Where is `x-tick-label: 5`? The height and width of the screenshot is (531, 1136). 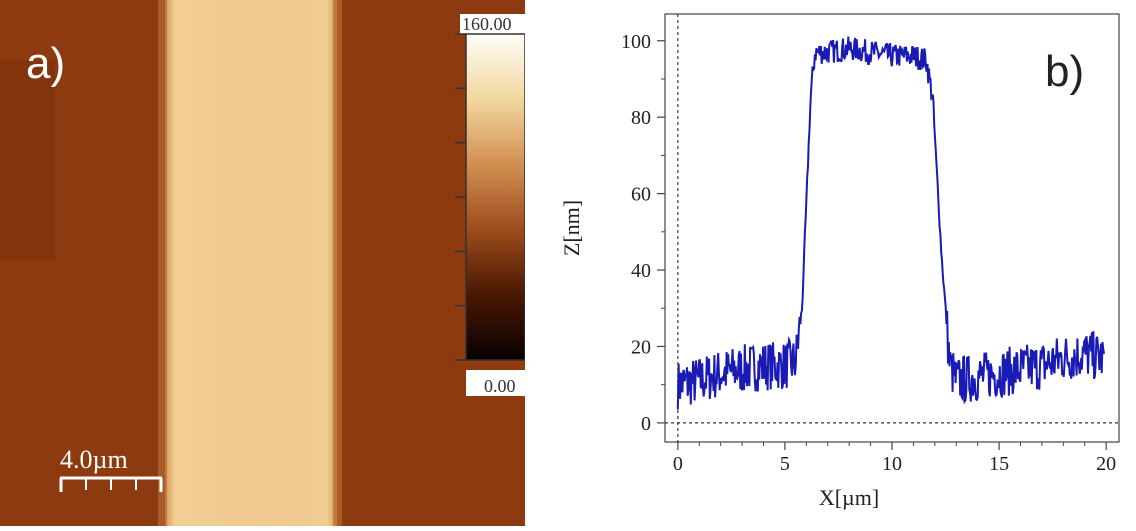 x-tick-label: 5 is located at coordinates (785, 464).